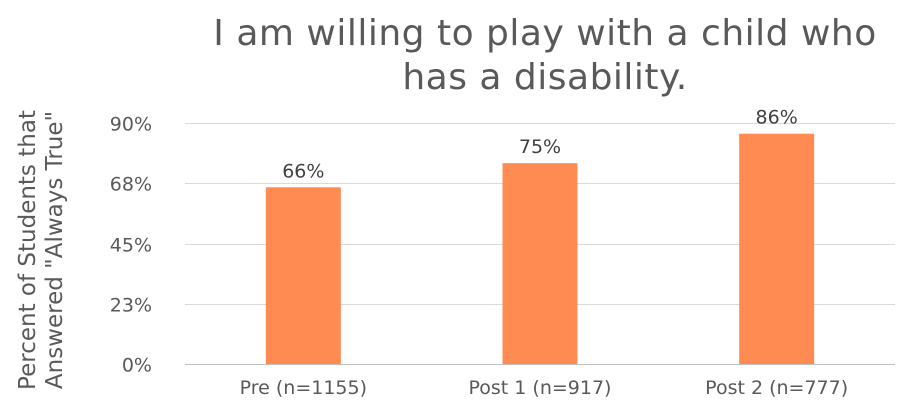  Describe the element at coordinates (540, 147) in the screenshot. I see `bar-data-label: 75%` at that location.